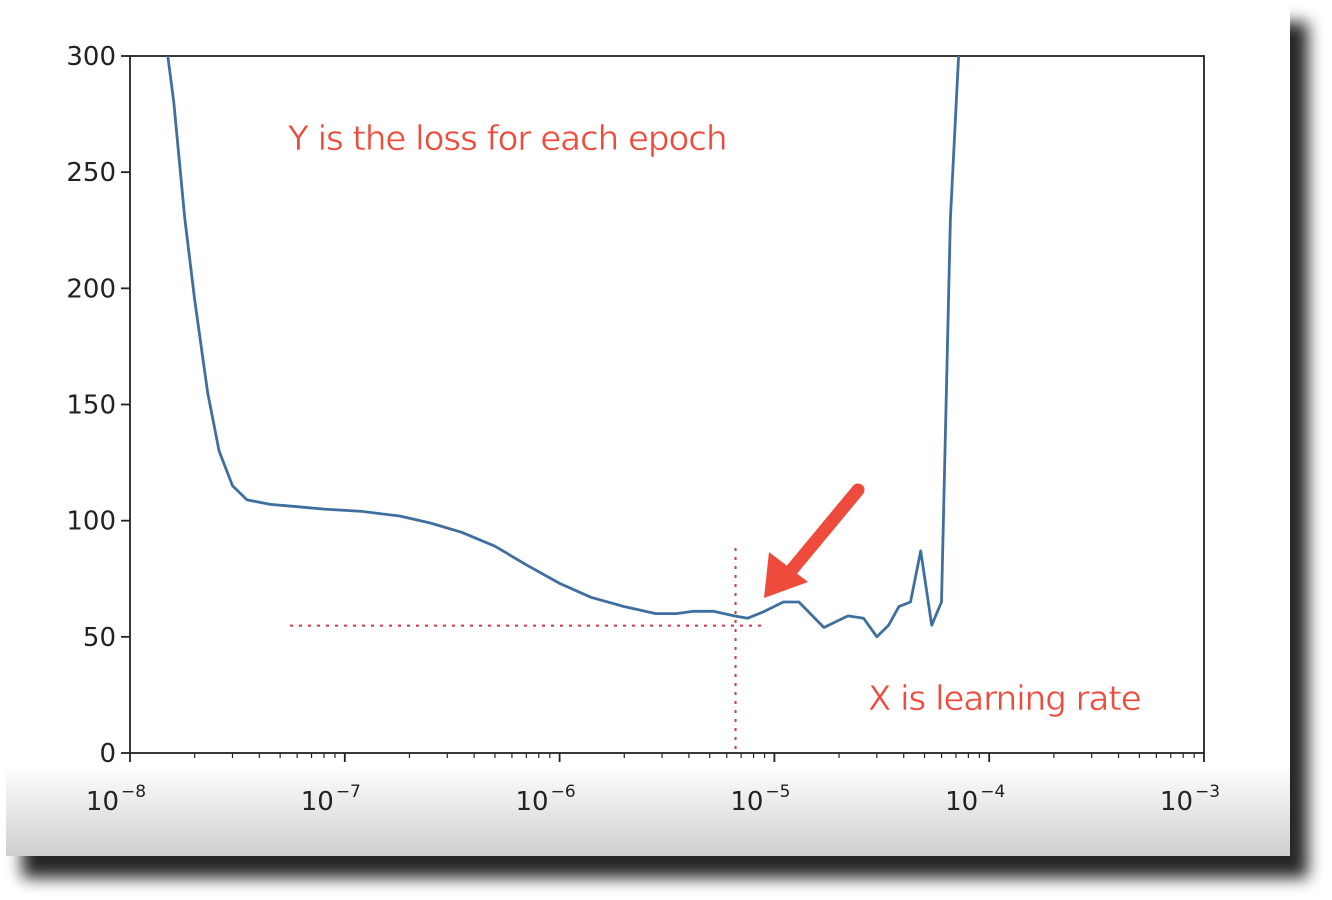 This screenshot has width=1332, height=900. Describe the element at coordinates (1190, 799) in the screenshot. I see `x-tick-label: 10 −3` at that location.